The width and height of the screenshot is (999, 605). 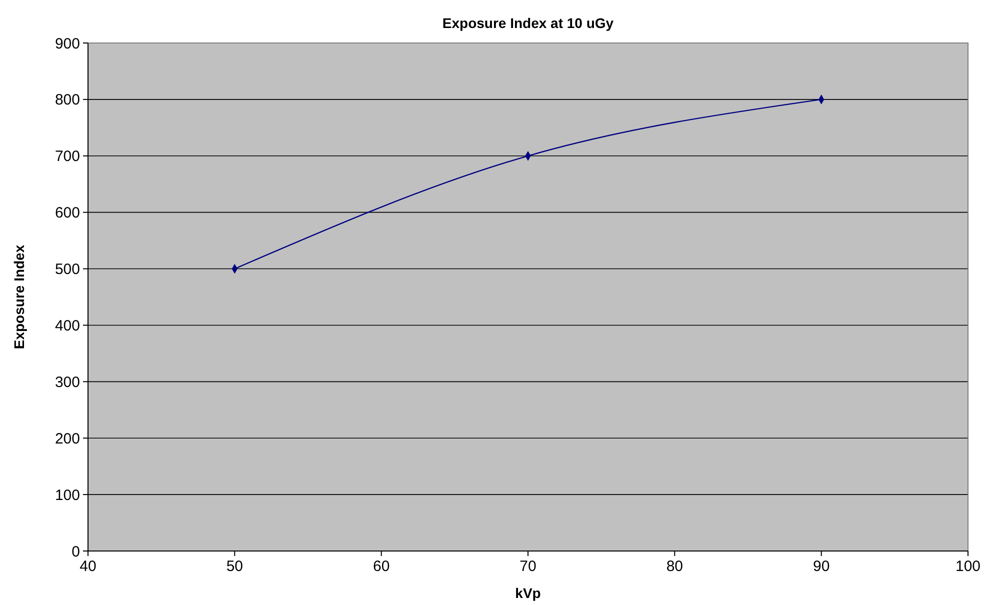 What do you see at coordinates (67, 439) in the screenshot?
I see `y-tick-label: 200` at bounding box center [67, 439].